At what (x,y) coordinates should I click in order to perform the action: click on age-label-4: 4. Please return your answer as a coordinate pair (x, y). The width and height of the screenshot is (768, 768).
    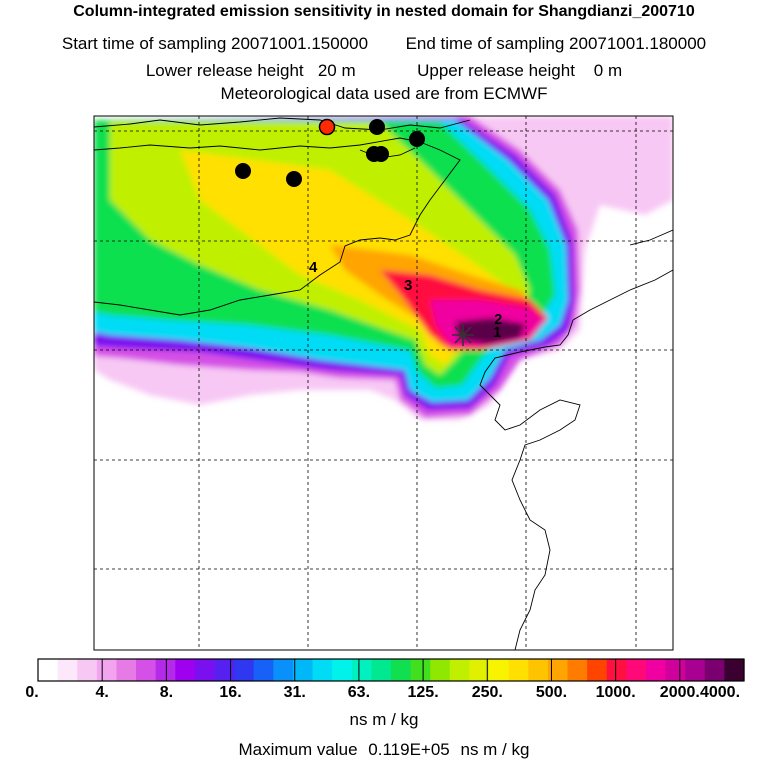
    Looking at the image, I should click on (313, 267).